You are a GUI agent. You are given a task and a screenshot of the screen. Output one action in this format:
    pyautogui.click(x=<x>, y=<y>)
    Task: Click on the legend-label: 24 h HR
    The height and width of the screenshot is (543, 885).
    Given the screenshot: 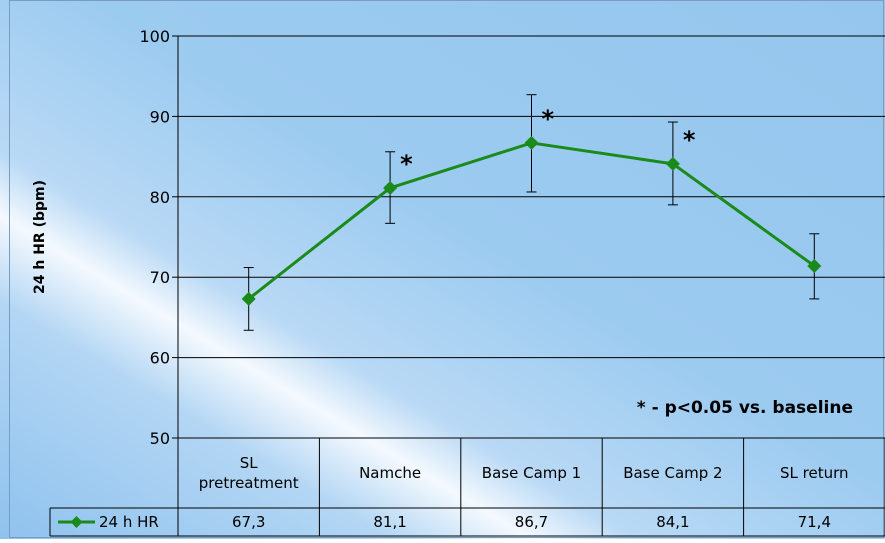 What is the action you would take?
    pyautogui.click(x=129, y=522)
    